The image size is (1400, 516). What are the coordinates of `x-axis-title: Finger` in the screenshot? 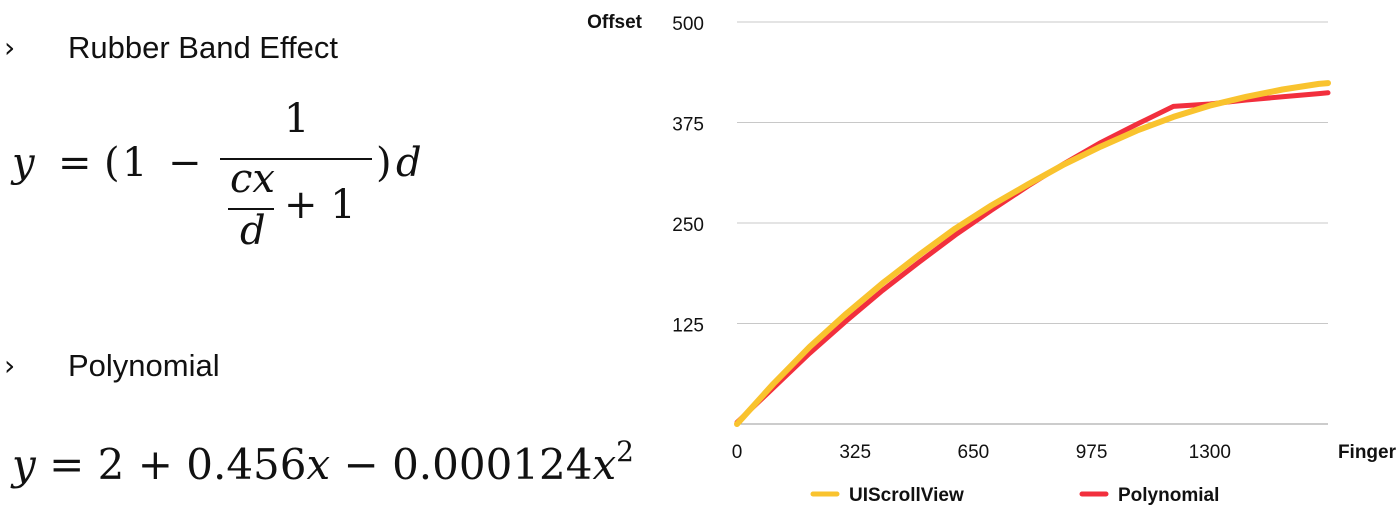 It's located at (1367, 452).